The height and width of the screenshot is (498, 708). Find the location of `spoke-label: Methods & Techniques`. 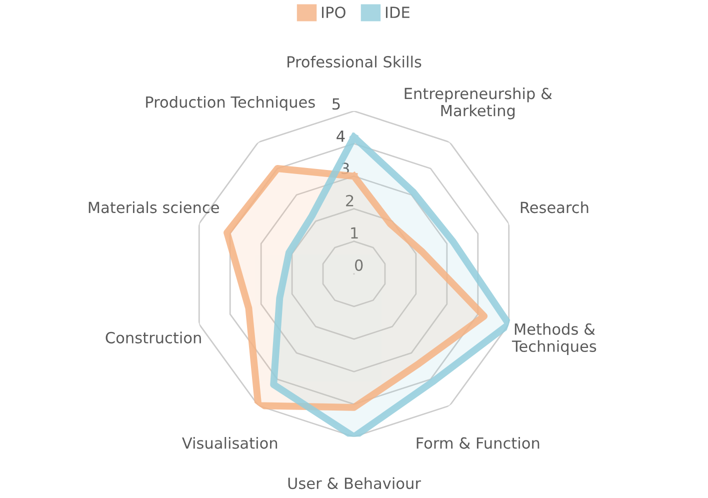

spoke-label: Methods & Techniques is located at coordinates (554, 339).